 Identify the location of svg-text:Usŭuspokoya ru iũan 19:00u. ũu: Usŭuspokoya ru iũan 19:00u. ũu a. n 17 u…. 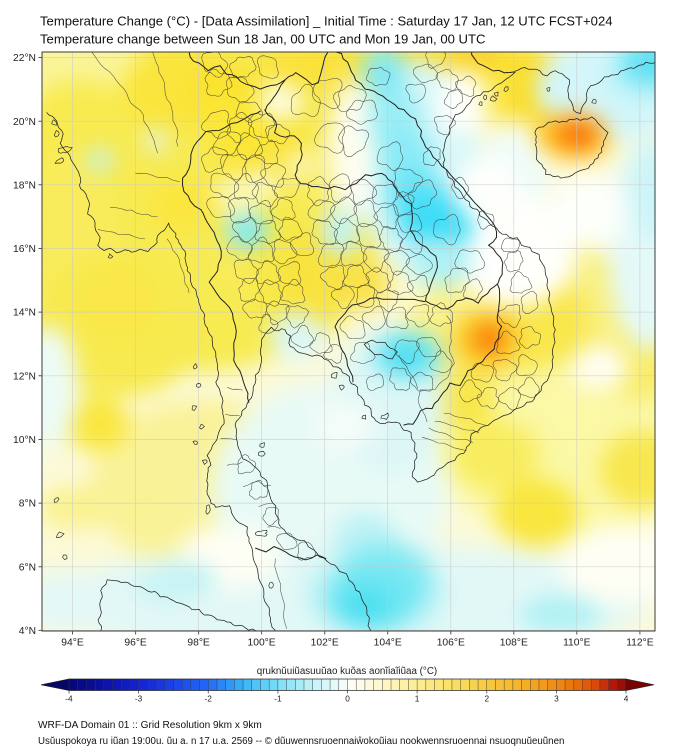
(301, 741).